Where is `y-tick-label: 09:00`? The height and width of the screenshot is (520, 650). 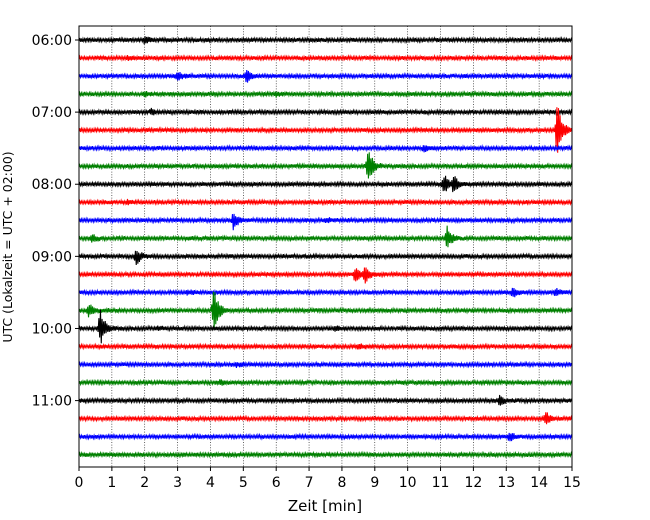 y-tick-label: 09:00 is located at coordinates (52, 257).